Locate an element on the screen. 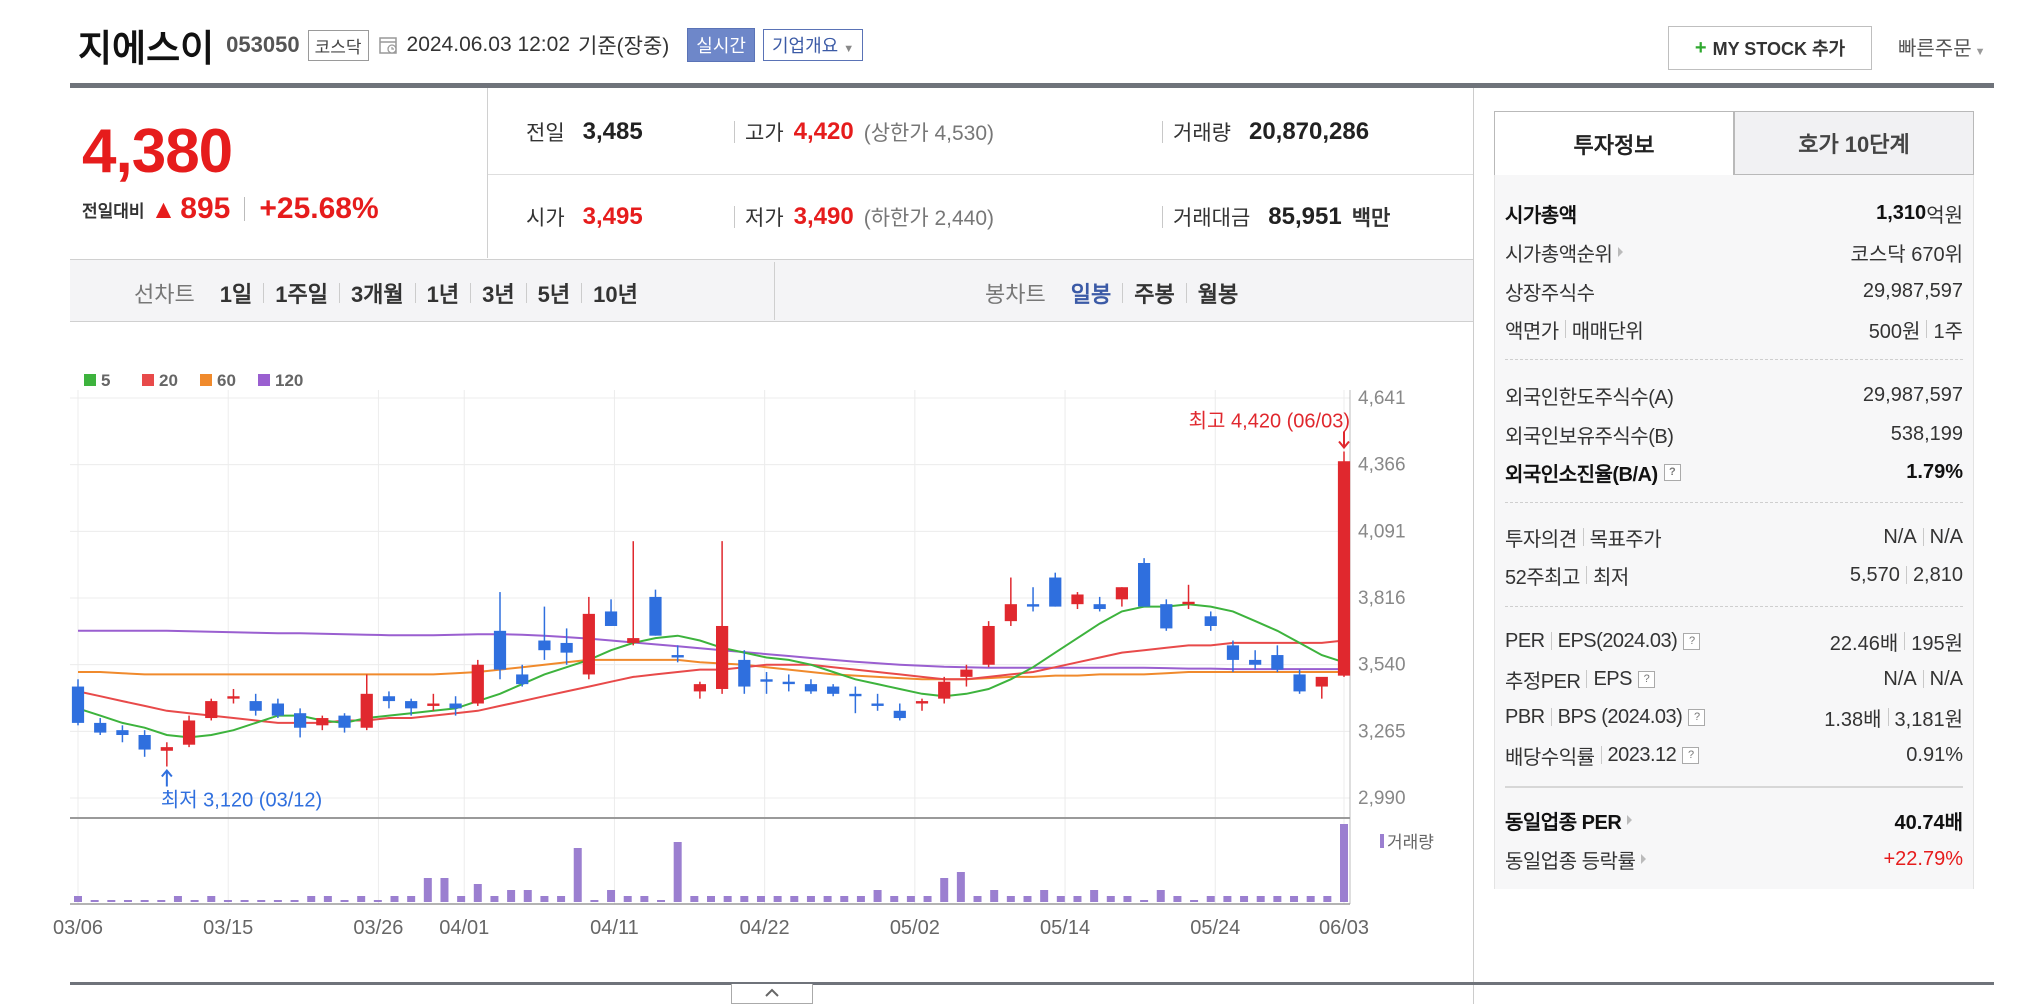 The width and height of the screenshot is (2036, 1004). tab-5y: 5년 is located at coordinates (554, 294).